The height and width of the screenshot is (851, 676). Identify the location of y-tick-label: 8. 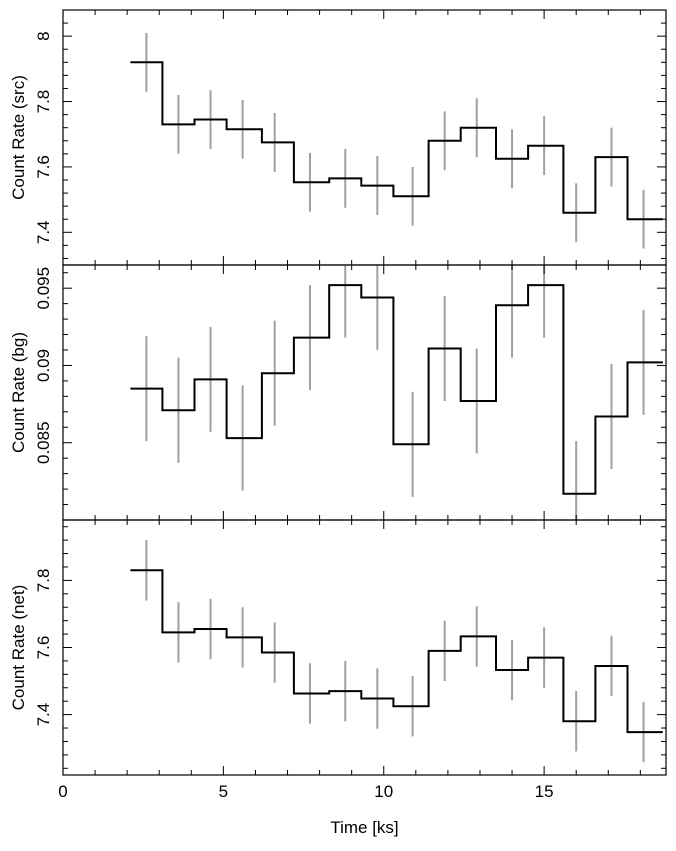
(43, 35).